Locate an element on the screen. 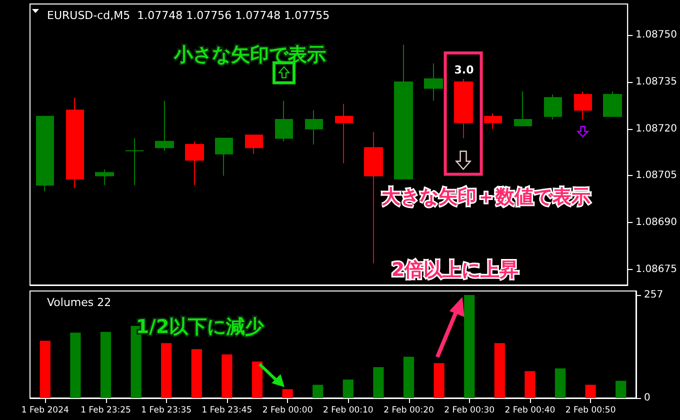 The width and height of the screenshot is (680, 420). annotation: 大きな矢印＋数値で表示 is located at coordinates (486, 197).